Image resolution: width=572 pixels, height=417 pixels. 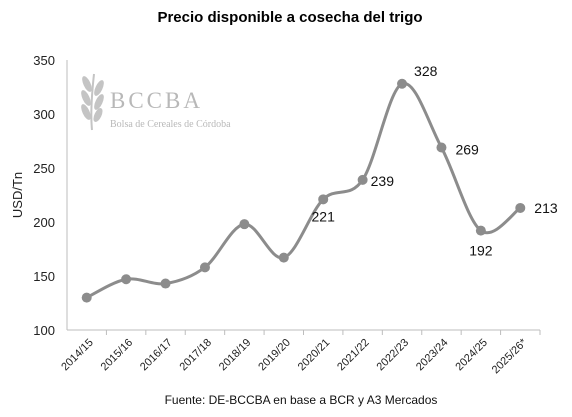 I want to click on x-tick-label: 2014/15, so click(x=77, y=355).